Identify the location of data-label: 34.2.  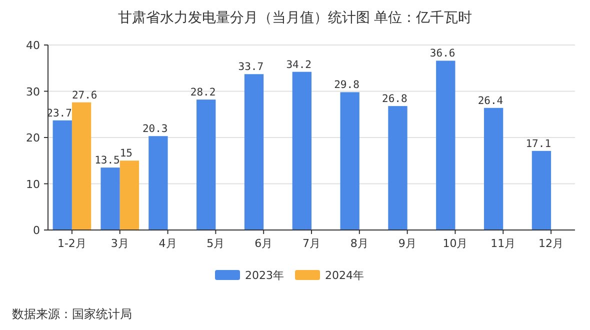
(299, 64).